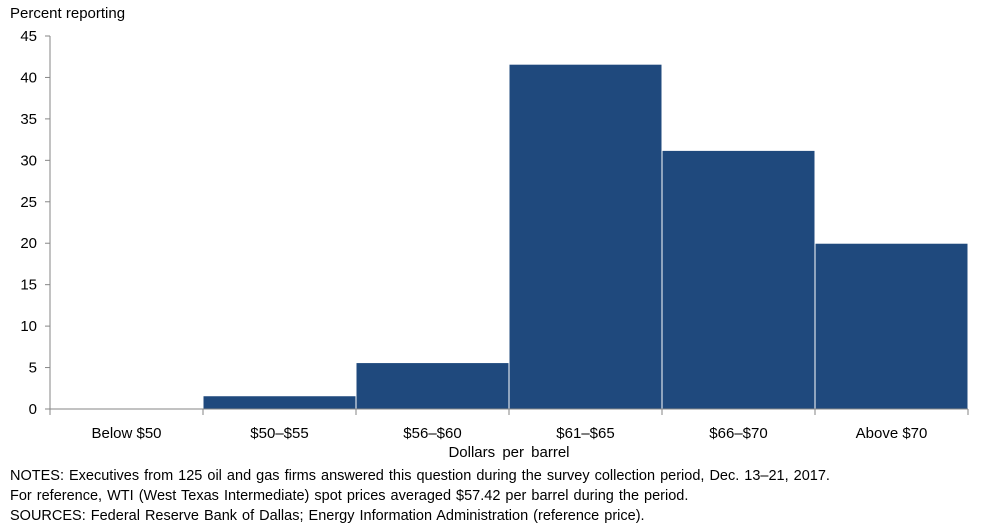  I want to click on x-tick-label: Above $70, so click(892, 433).